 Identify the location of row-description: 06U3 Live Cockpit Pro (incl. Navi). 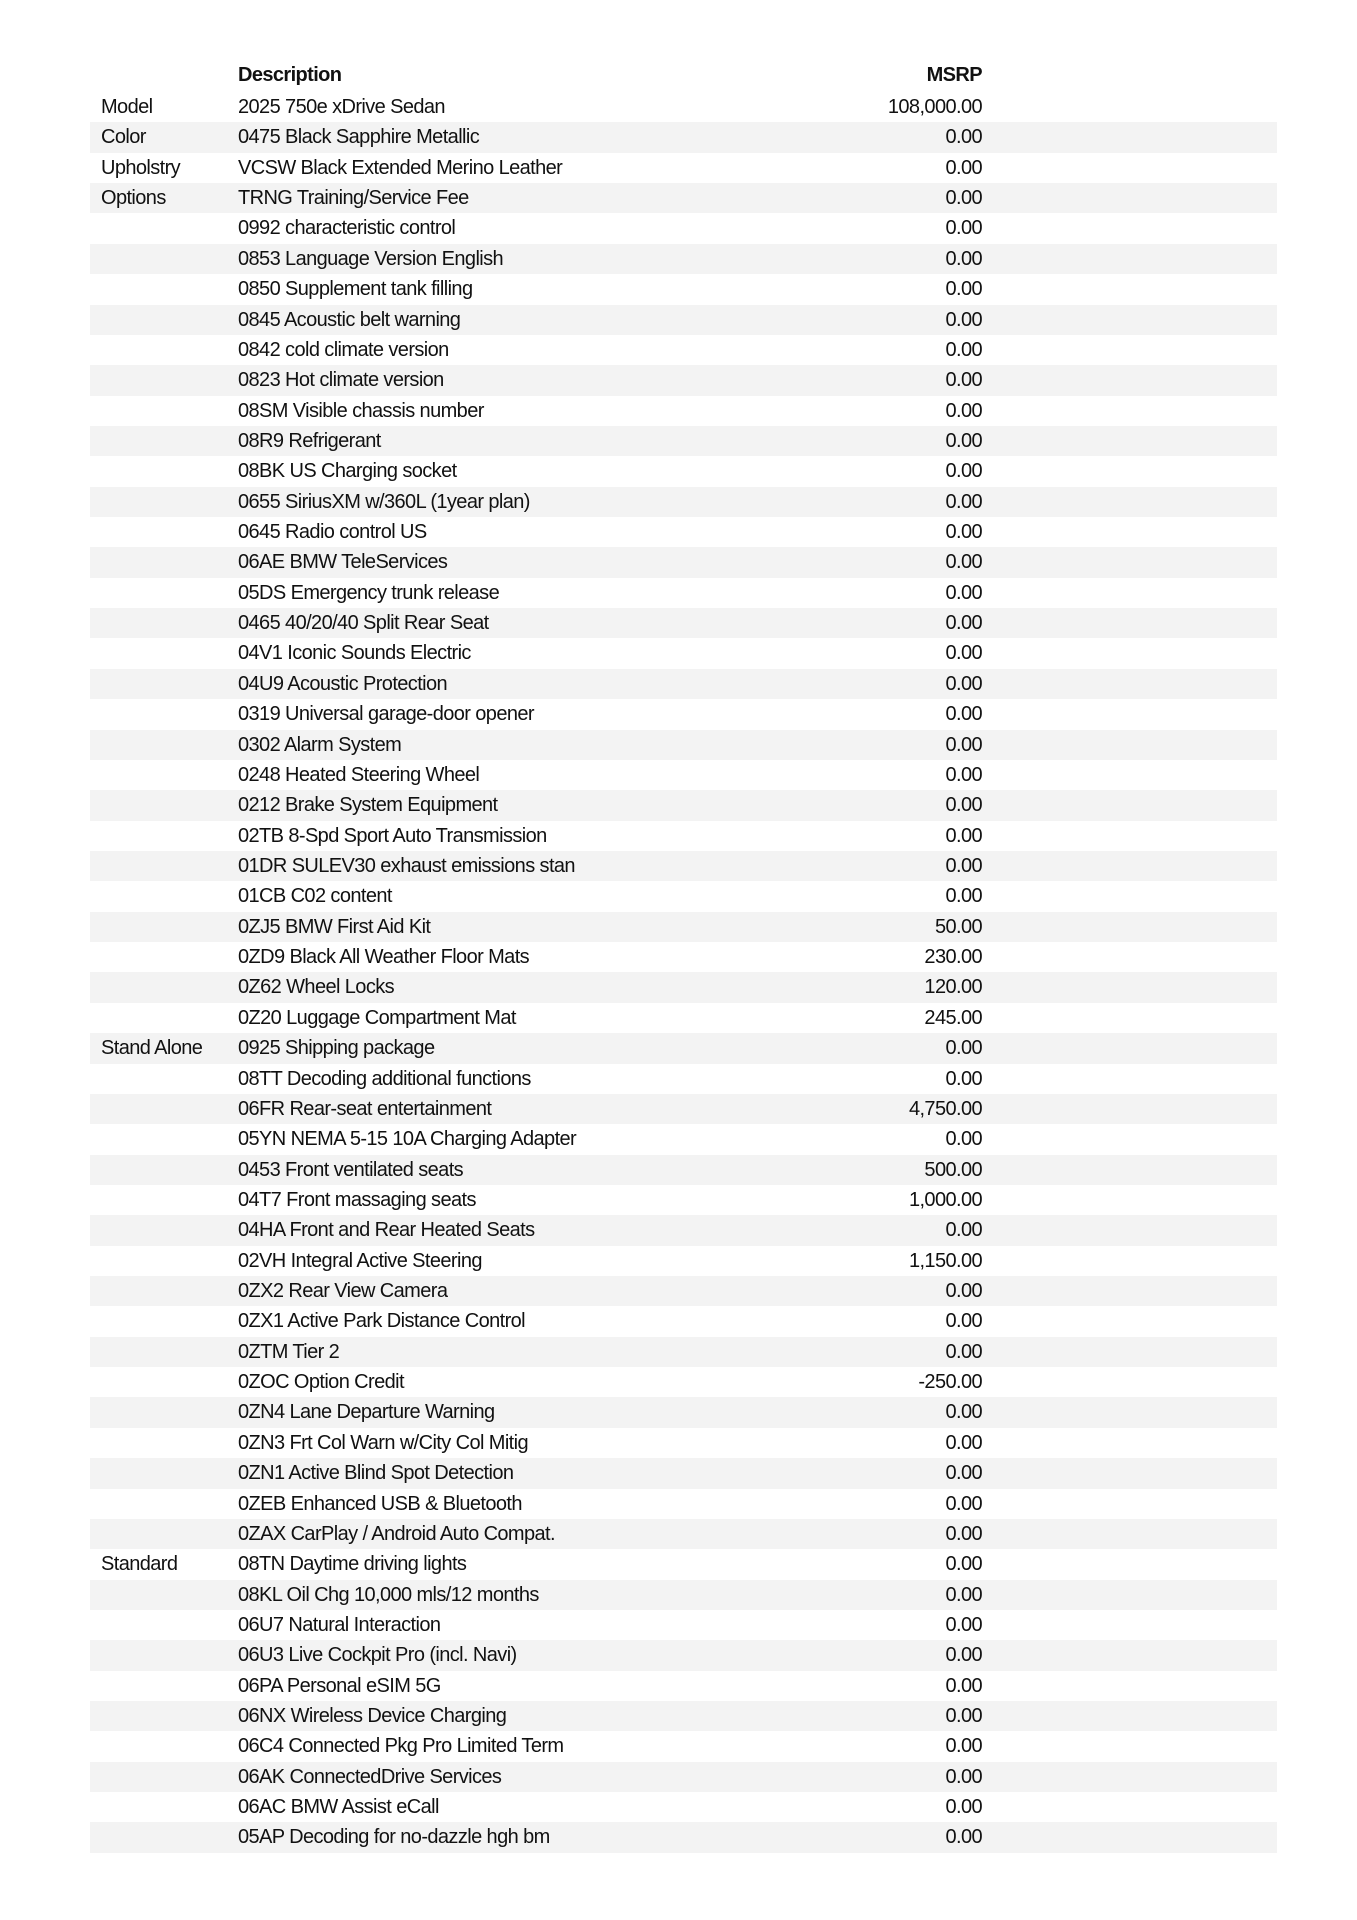
(377, 1655).